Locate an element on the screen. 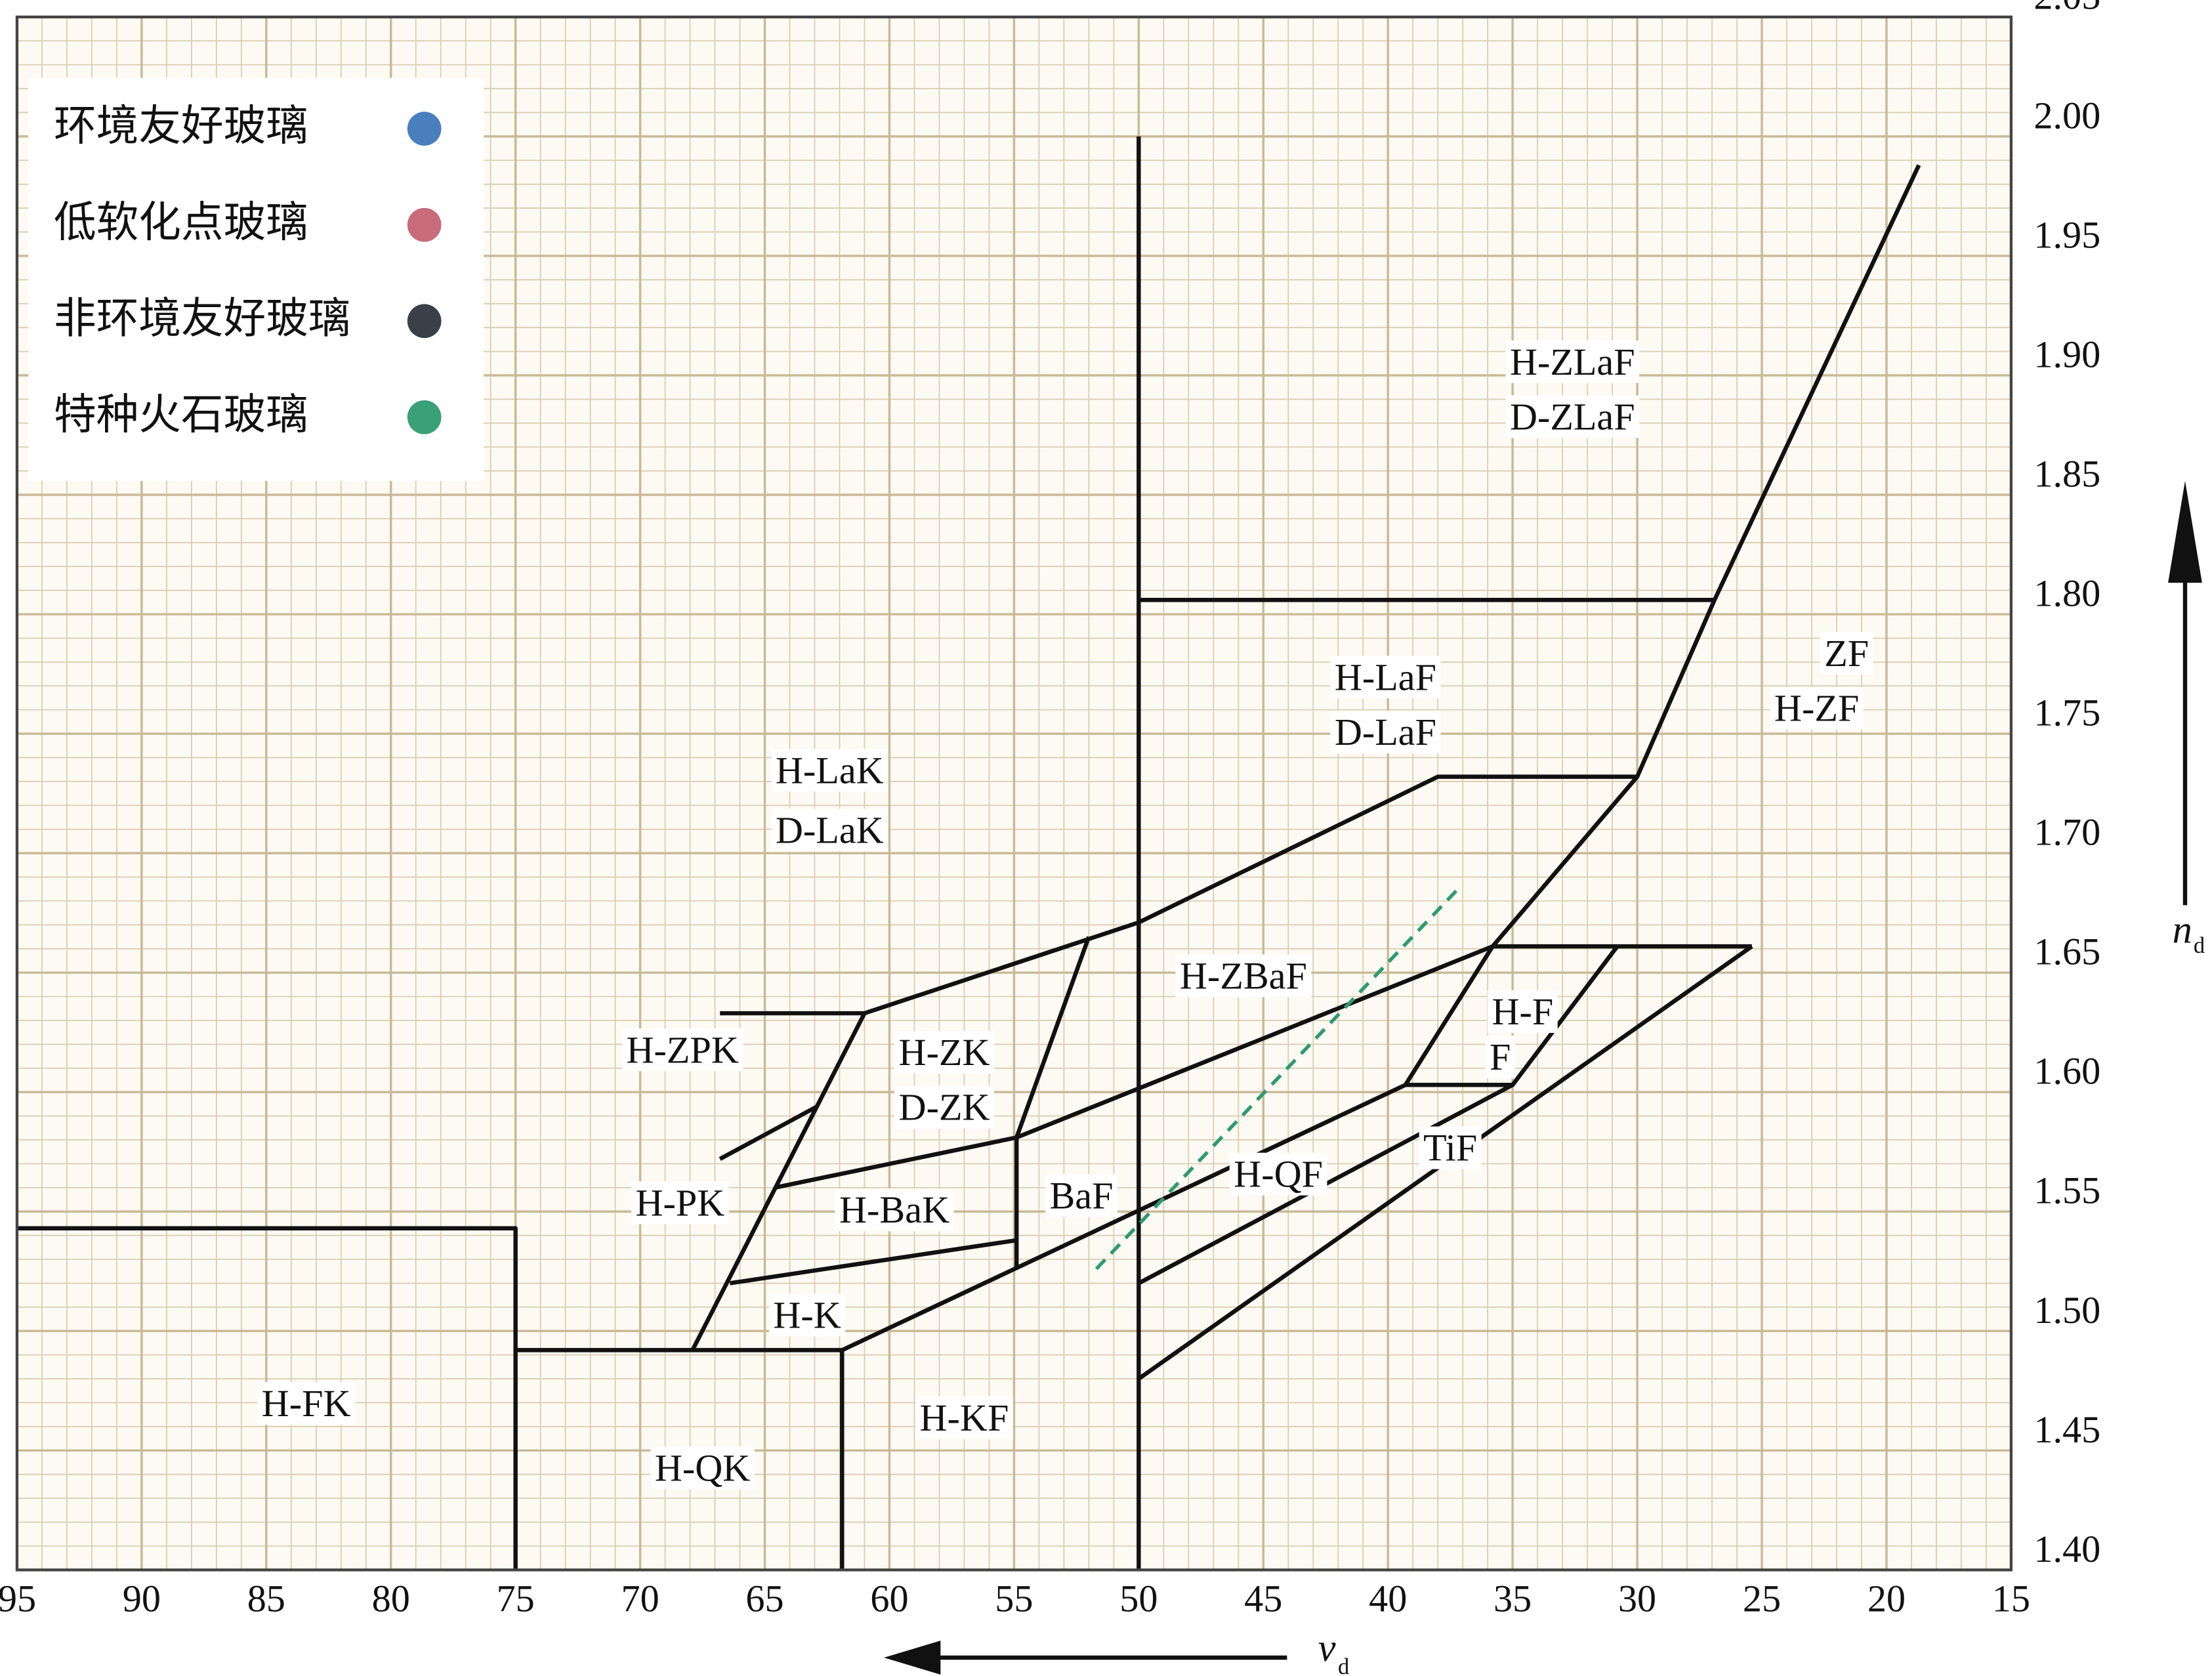  x-tick-label: 25 is located at coordinates (1762, 1598).